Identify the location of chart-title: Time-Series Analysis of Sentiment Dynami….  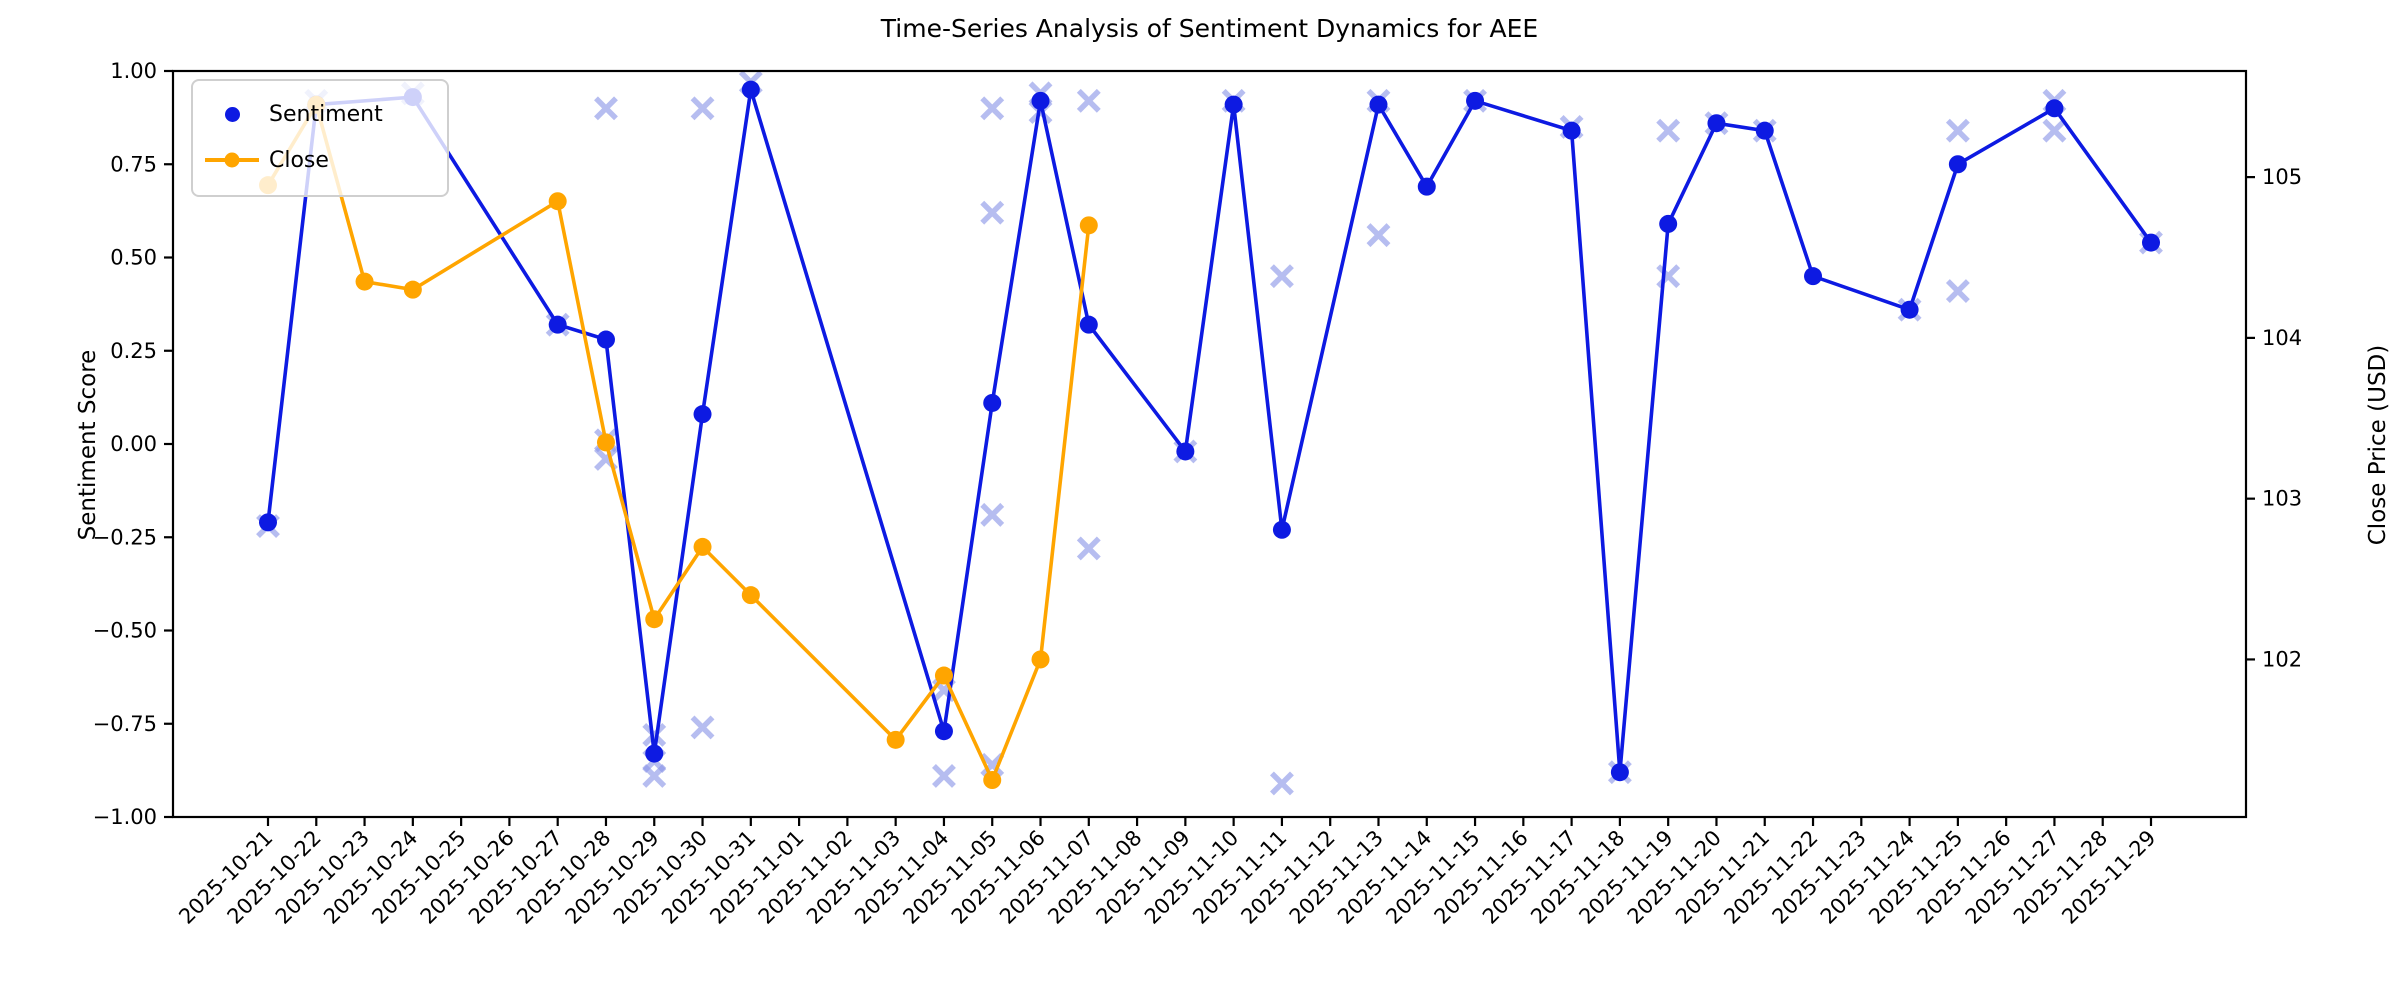
(1209, 28).